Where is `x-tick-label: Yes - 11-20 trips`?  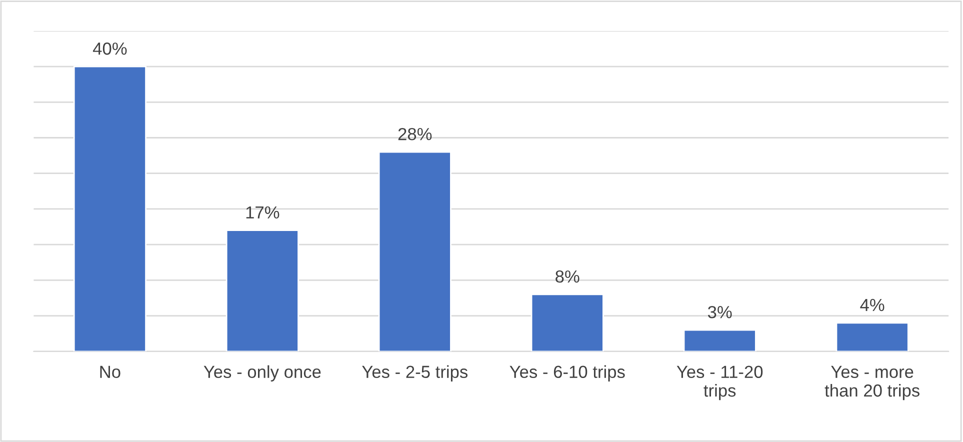
x-tick-label: Yes - 11-20 trips is located at coordinates (719, 383).